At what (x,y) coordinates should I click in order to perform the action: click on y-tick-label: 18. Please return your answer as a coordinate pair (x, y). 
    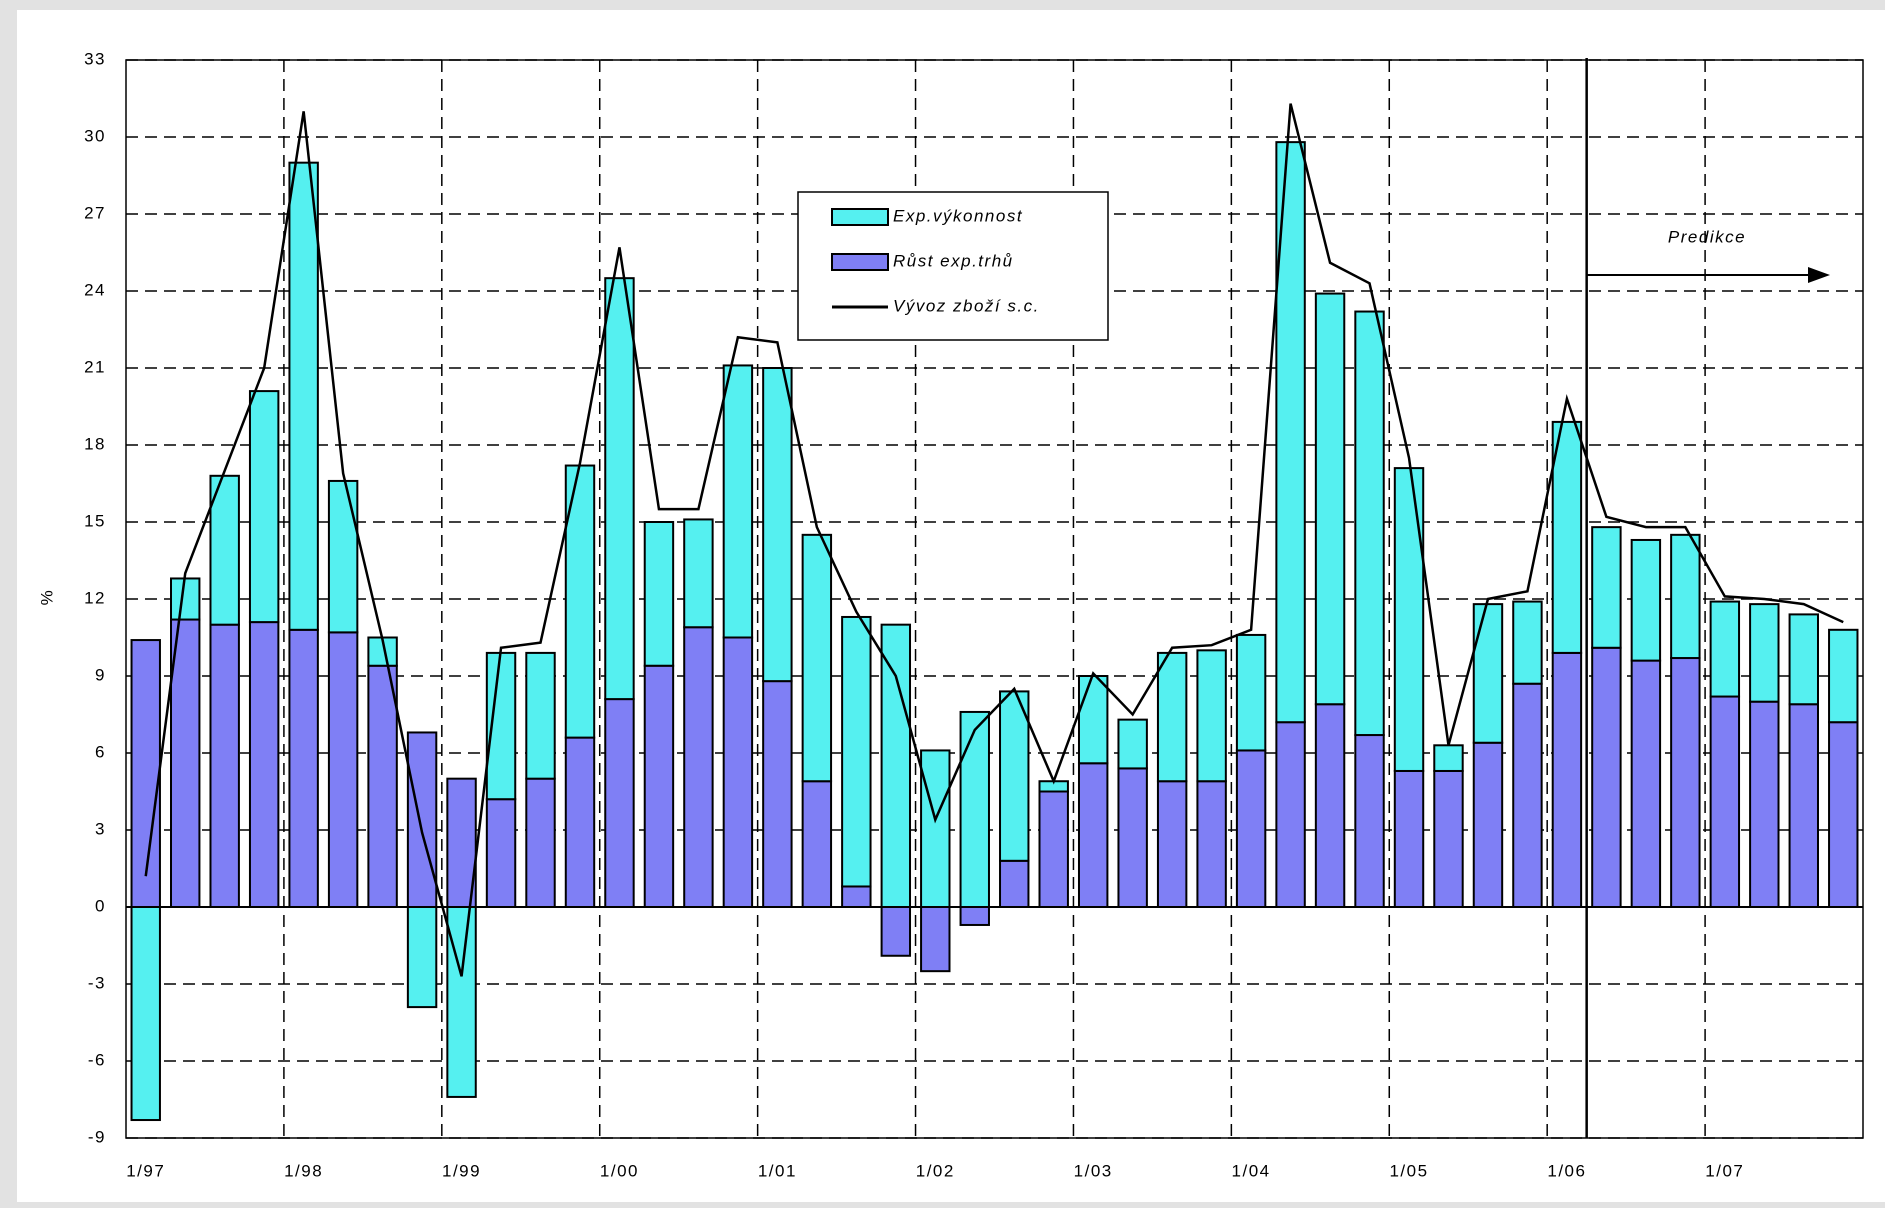
    Looking at the image, I should click on (95, 443).